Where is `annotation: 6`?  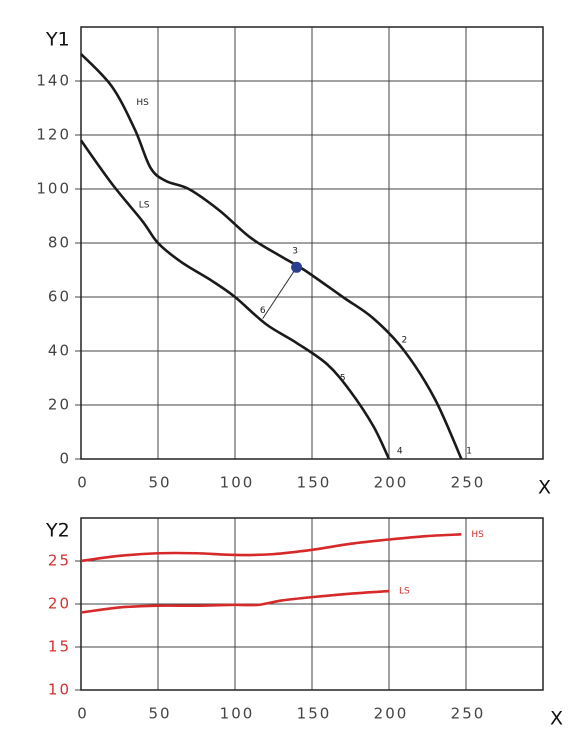
annotation: 6 is located at coordinates (263, 311).